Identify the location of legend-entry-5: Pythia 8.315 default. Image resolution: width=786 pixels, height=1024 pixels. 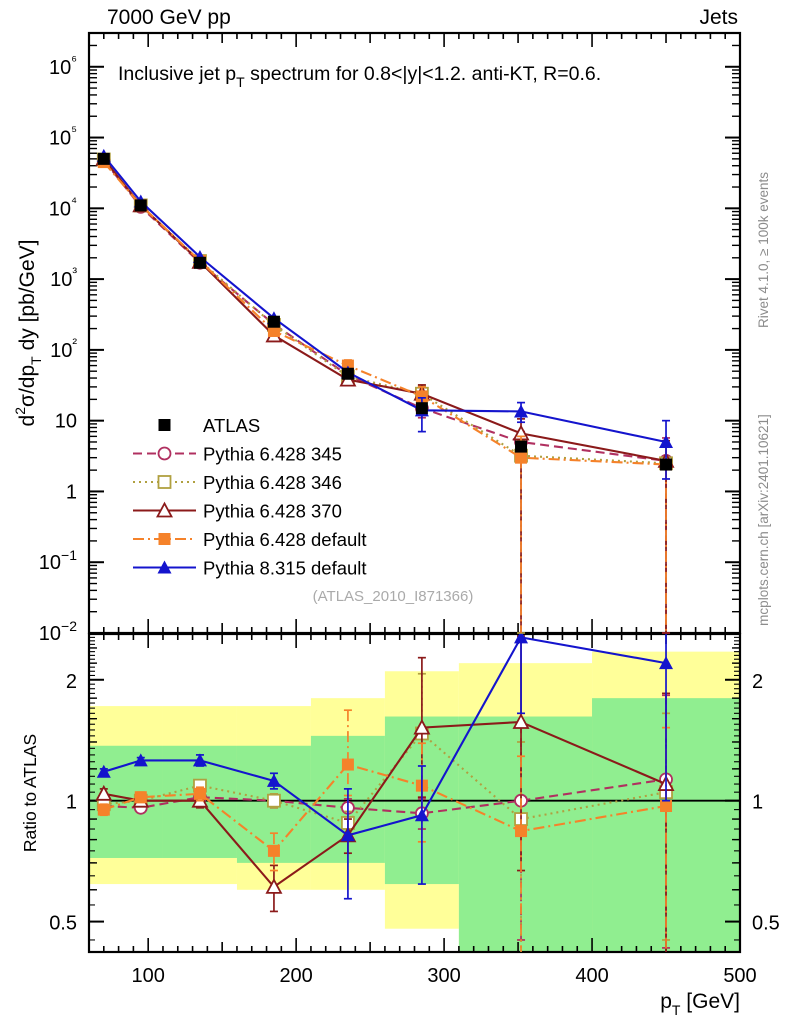
(250, 568).